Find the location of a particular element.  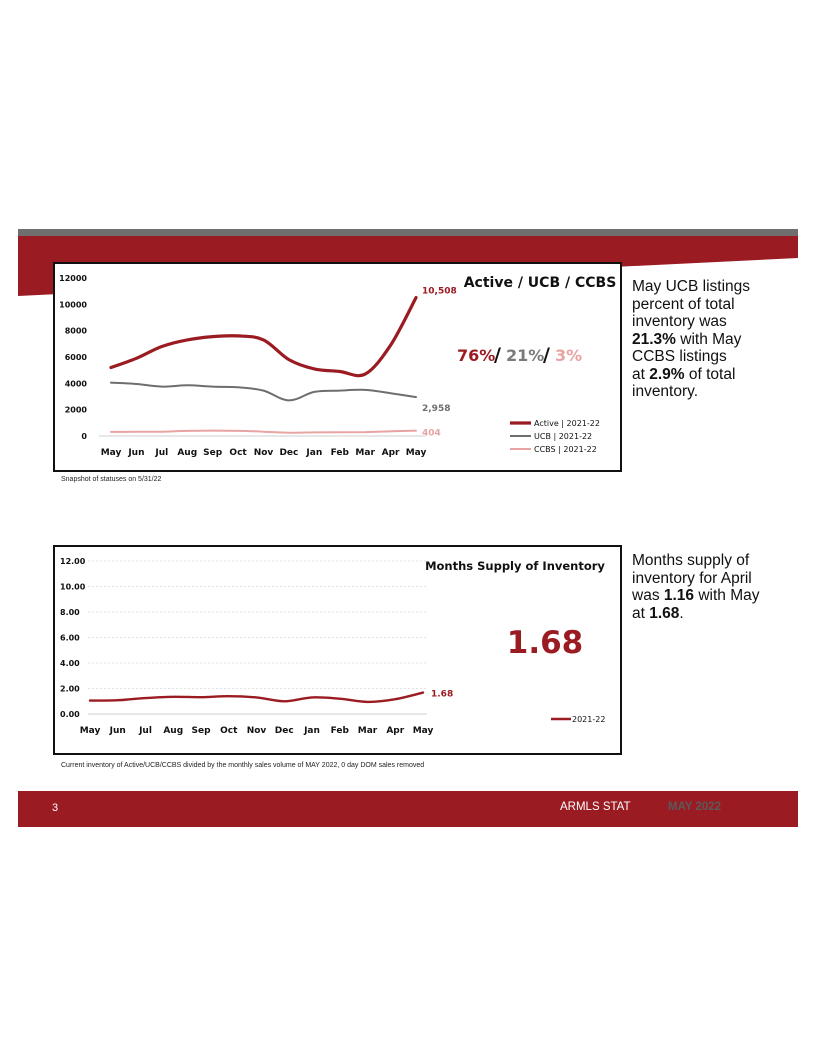

share-percent: 3% is located at coordinates (568, 355).